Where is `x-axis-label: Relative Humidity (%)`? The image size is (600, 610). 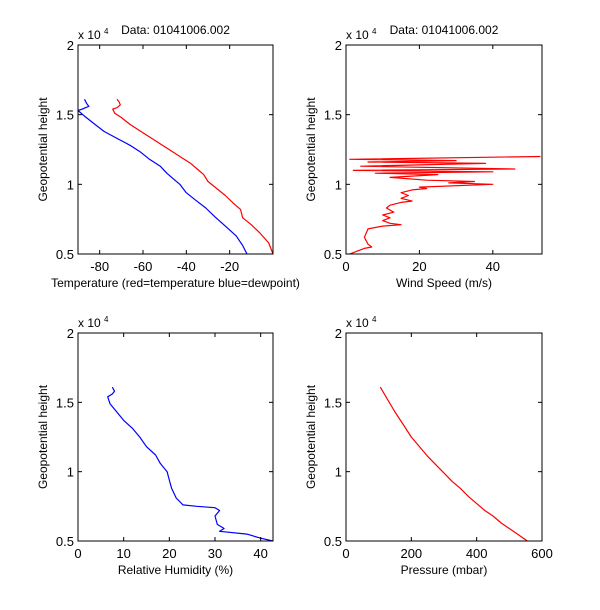 x-axis-label: Relative Humidity (%) is located at coordinates (175, 570).